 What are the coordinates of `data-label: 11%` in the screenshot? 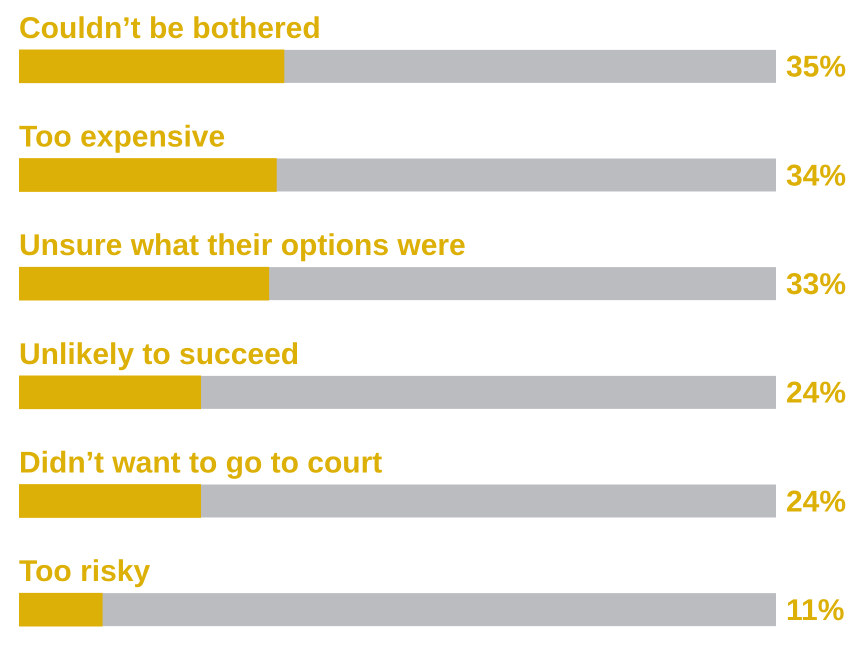 It's located at (815, 610).